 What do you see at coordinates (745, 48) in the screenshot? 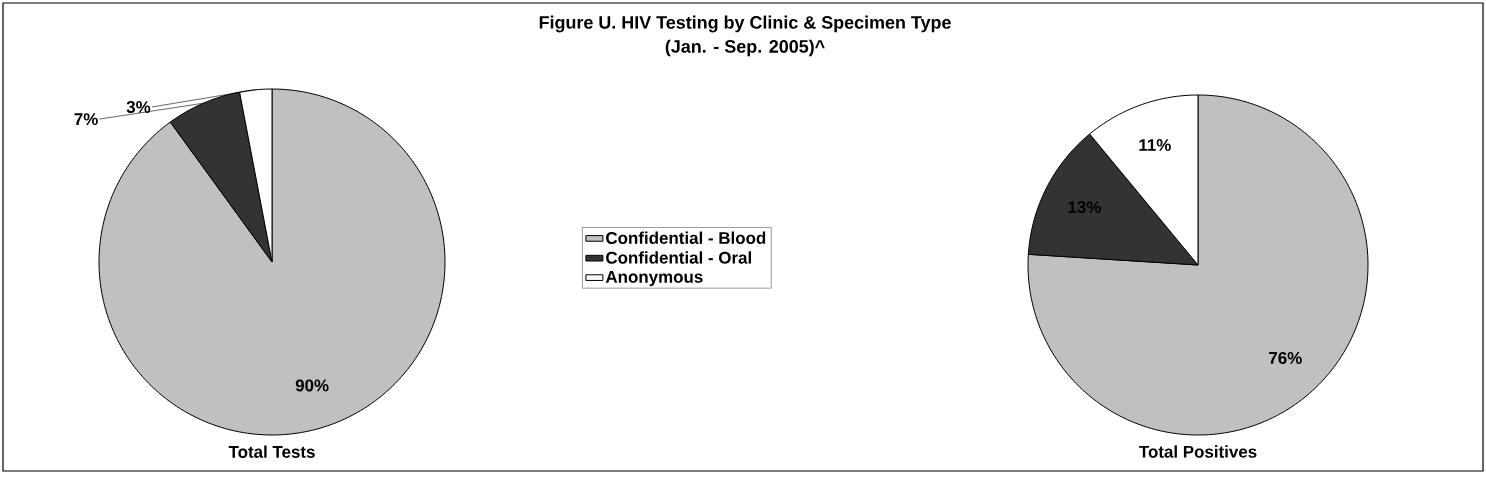
I see `chart-subtitle: (Jan. - Sep. 2005)^` at bounding box center [745, 48].